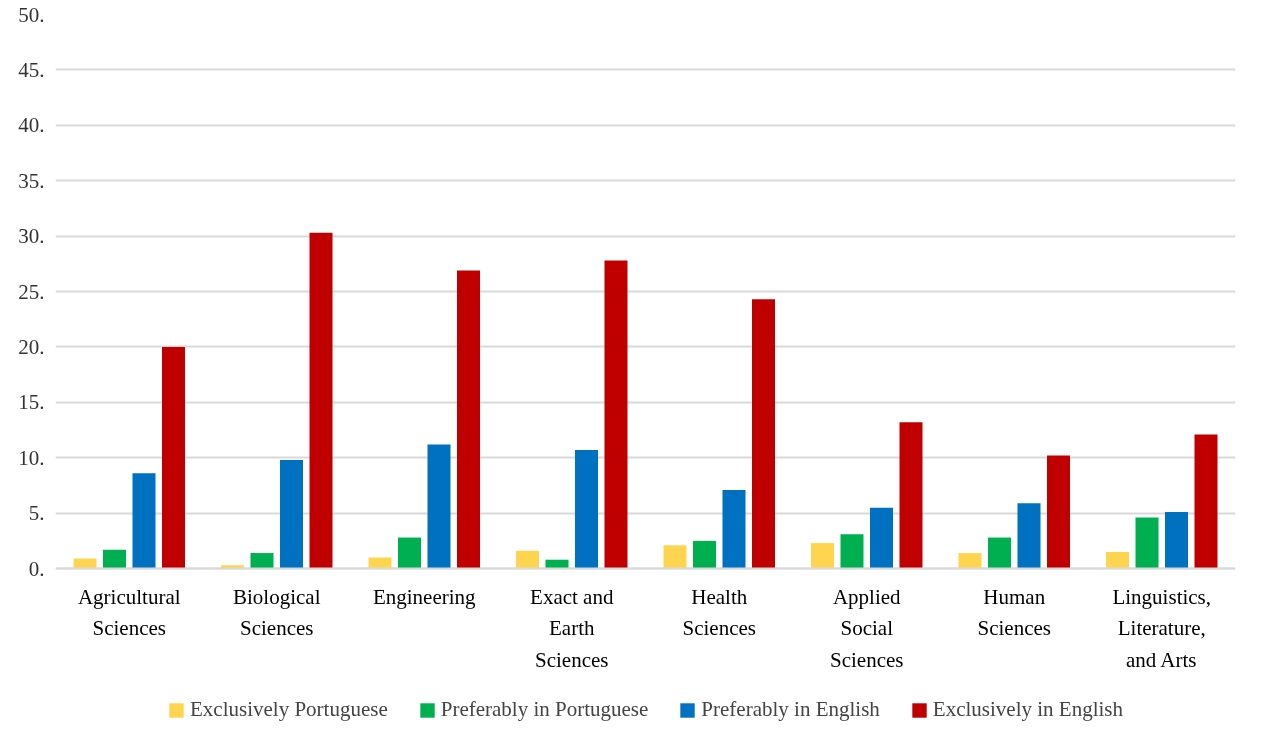 The image size is (1265, 740). I want to click on x-tick-label: Human Sciences, so click(1014, 613).